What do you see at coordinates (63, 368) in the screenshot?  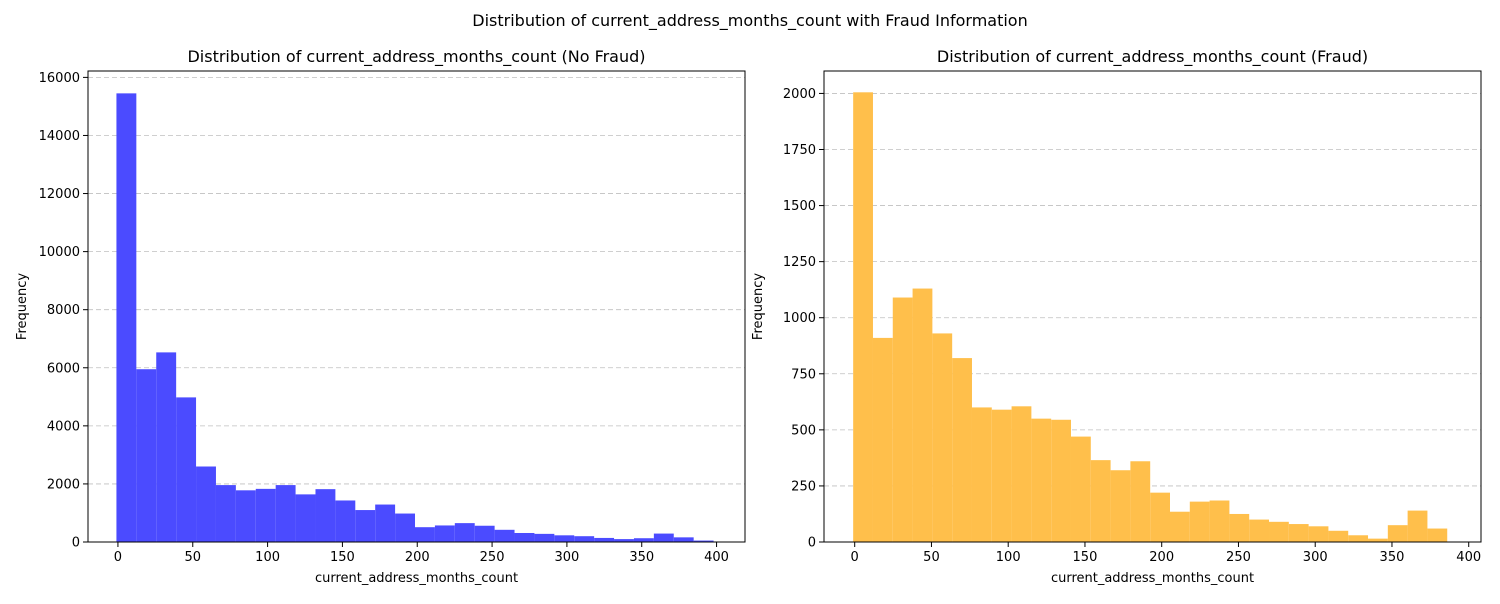 I see `y-tick-label: 6000` at bounding box center [63, 368].